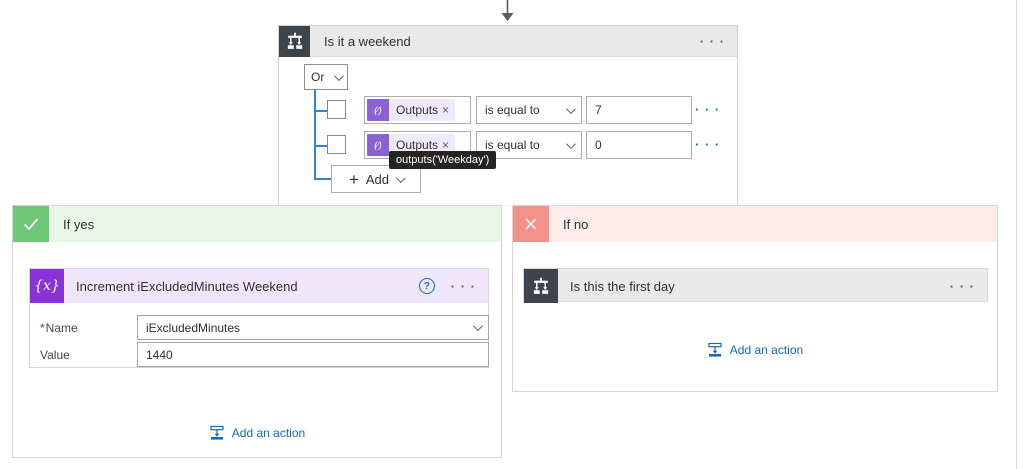 This screenshot has height=469, width=1023. I want to click on if-yes-add-action-button: Add an action, so click(257, 433).